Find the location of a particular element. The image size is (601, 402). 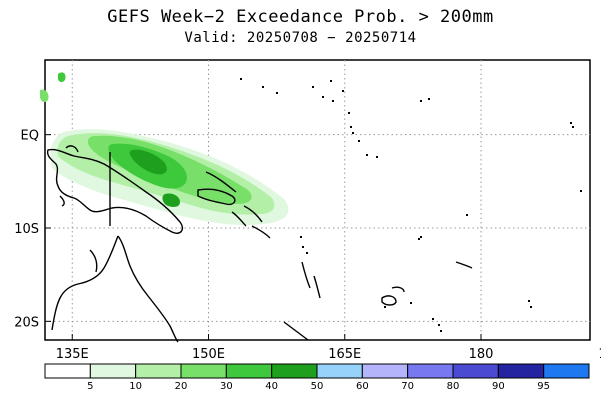

colorbar: 5 10 20 30 40 50 60 70 80 90 95 is located at coordinates (317, 377).